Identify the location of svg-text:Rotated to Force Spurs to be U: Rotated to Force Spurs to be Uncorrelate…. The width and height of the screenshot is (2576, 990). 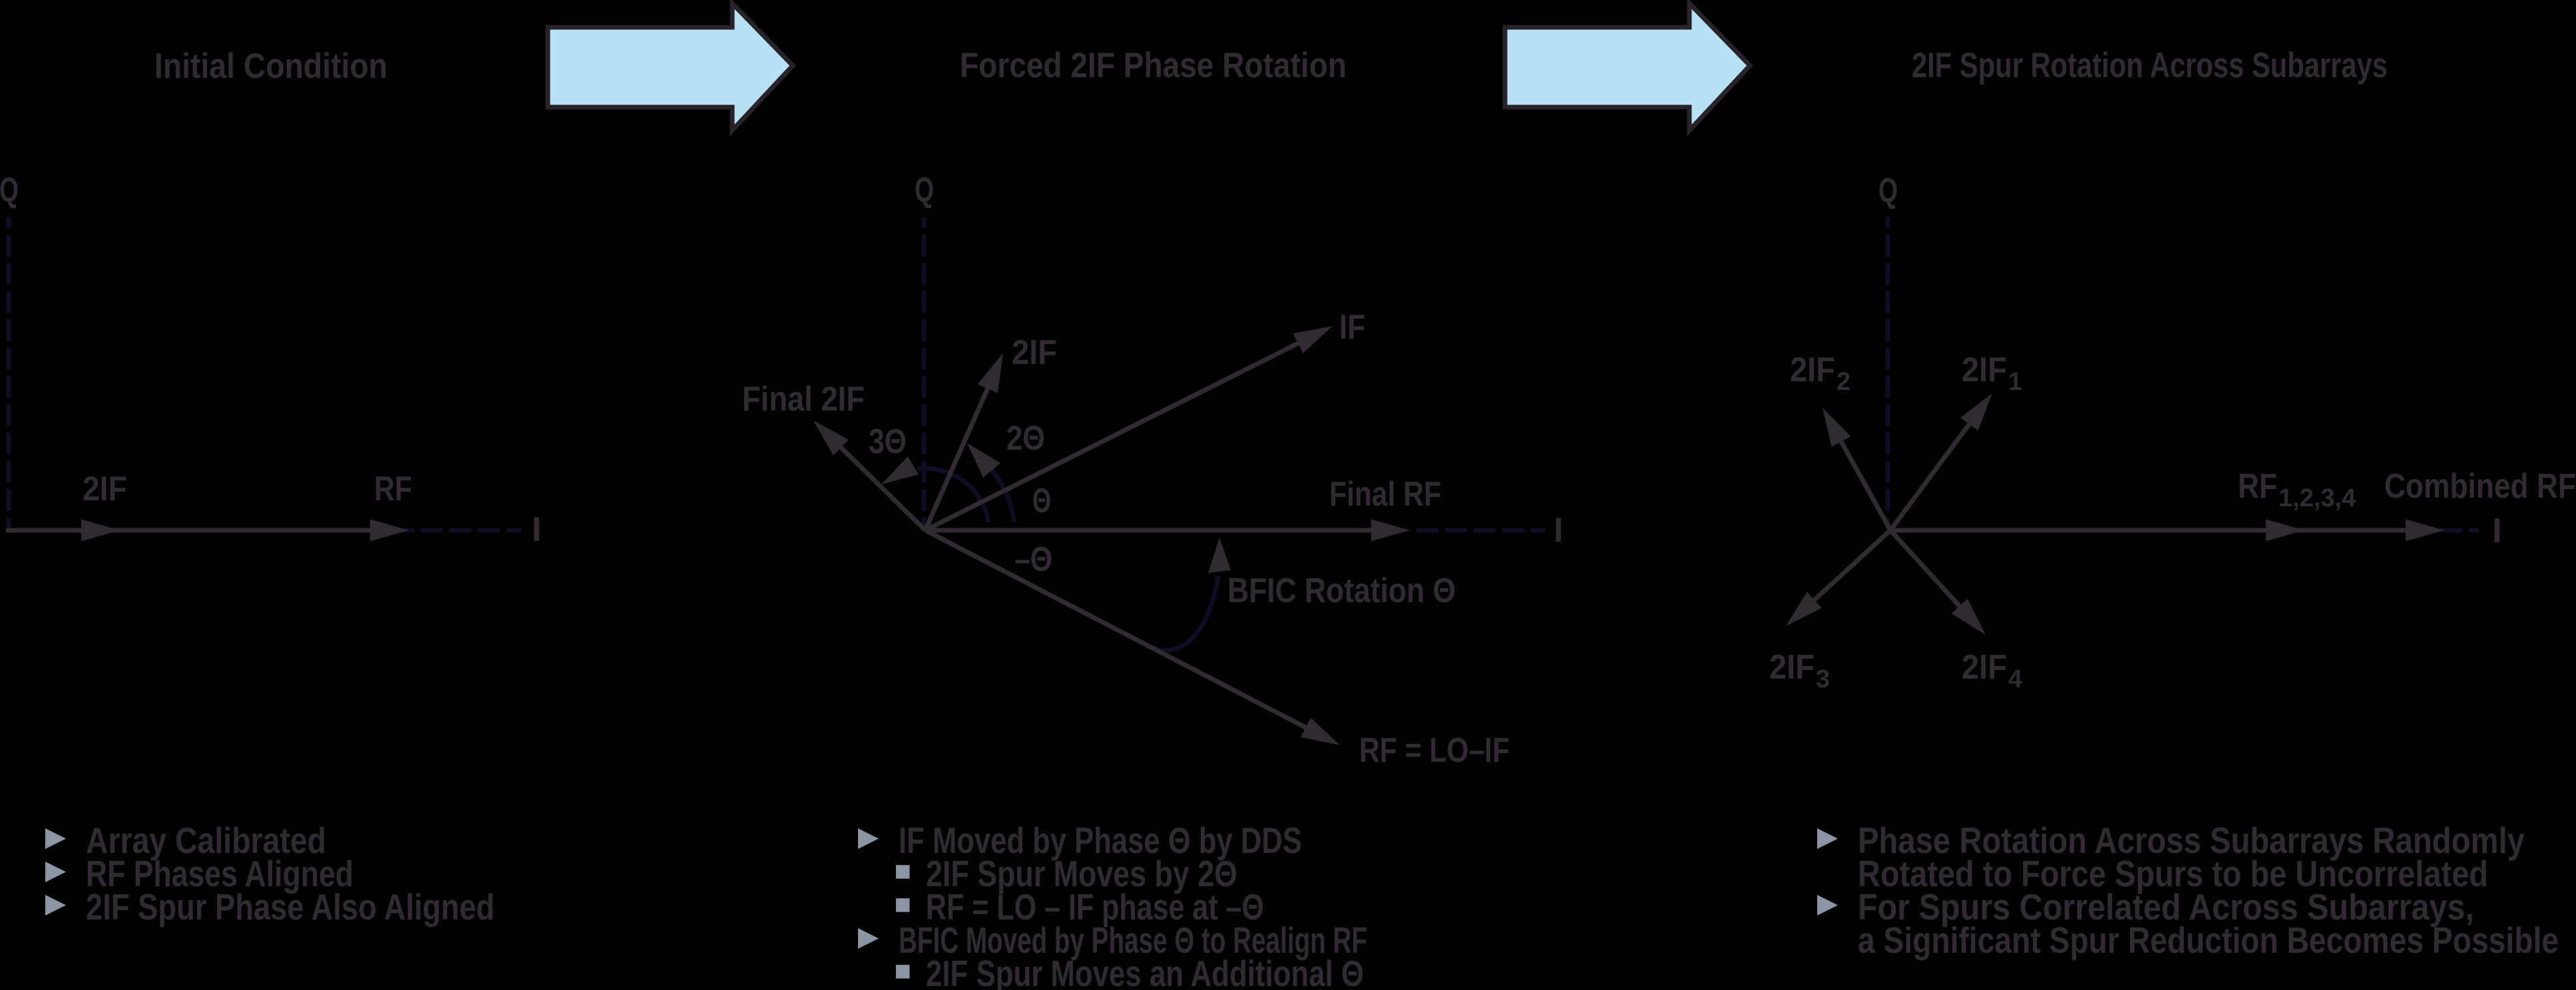
(2173, 873).